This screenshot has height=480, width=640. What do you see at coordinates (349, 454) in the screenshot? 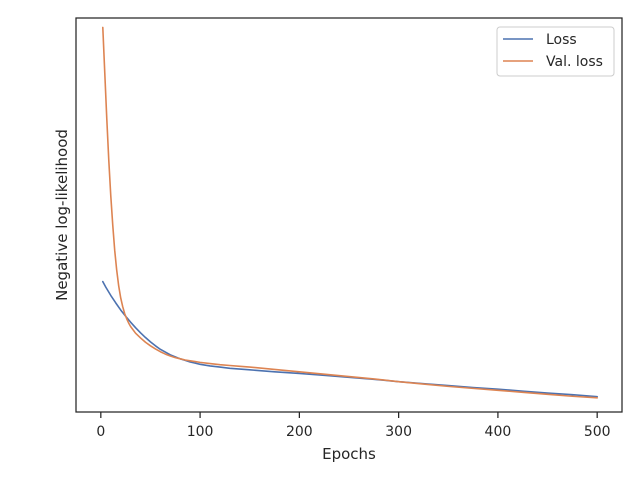
I see `x-axis-label: Epochs` at bounding box center [349, 454].